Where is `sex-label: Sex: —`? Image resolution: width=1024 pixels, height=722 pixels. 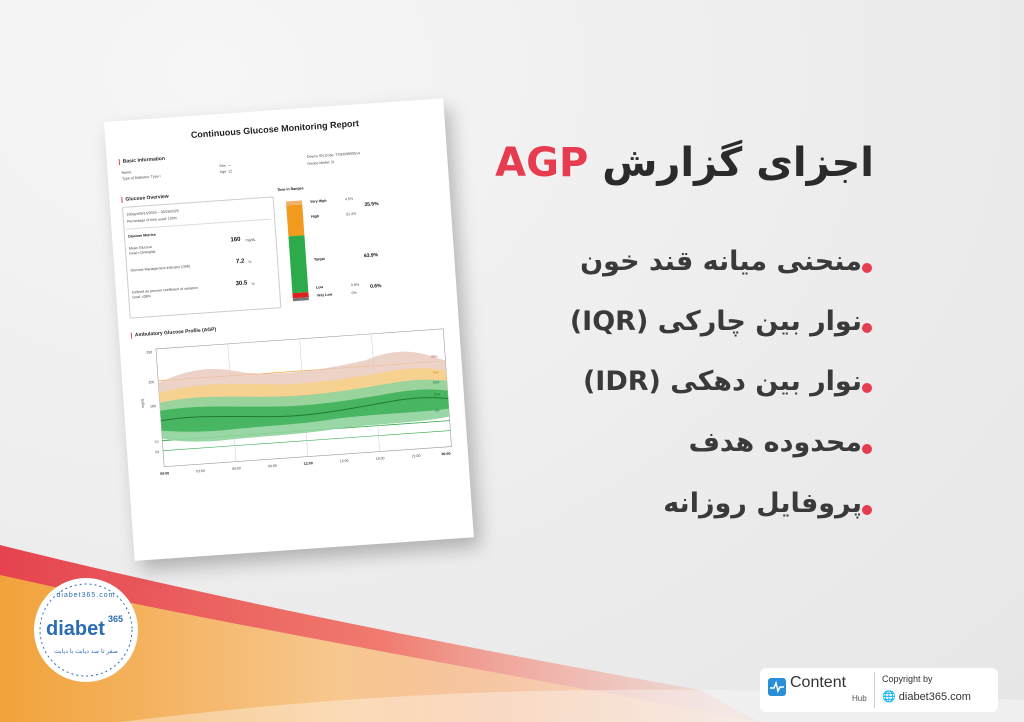 sex-label: Sex: — is located at coordinates (225, 166).